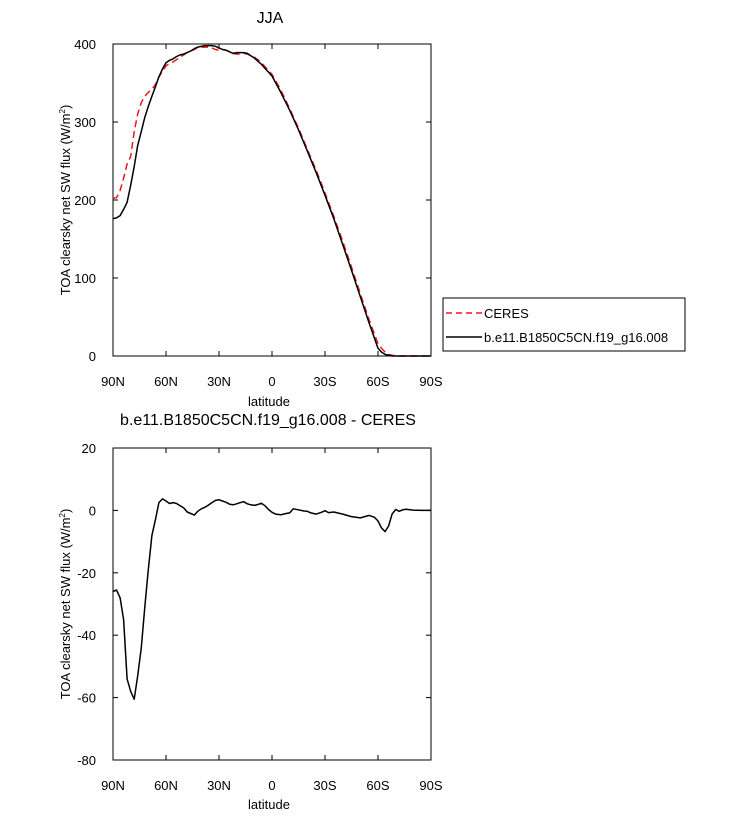 Image resolution: width=733 pixels, height=820 pixels. I want to click on top-x-tick-label: 90N, so click(113, 381).